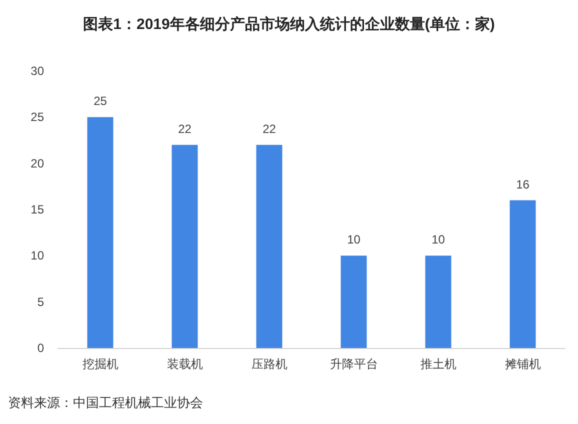 Image resolution: width=578 pixels, height=424 pixels. Describe the element at coordinates (37, 117) in the screenshot. I see `y-tick-label: 25` at that location.